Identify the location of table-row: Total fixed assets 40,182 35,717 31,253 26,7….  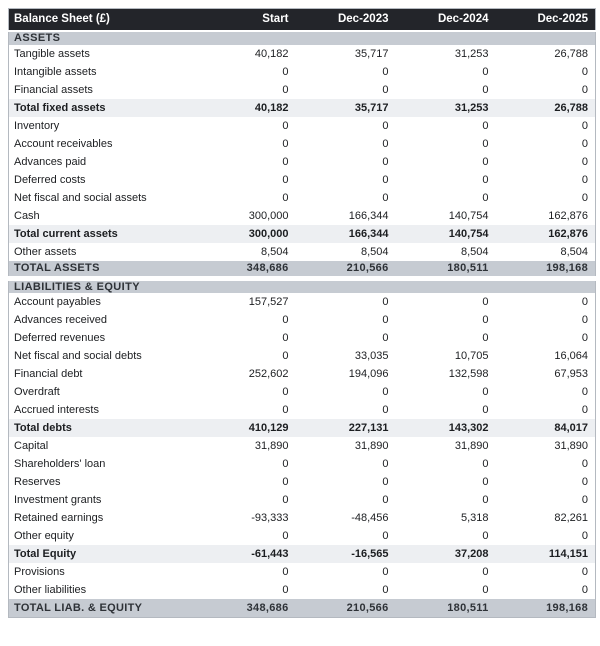
(302, 107).